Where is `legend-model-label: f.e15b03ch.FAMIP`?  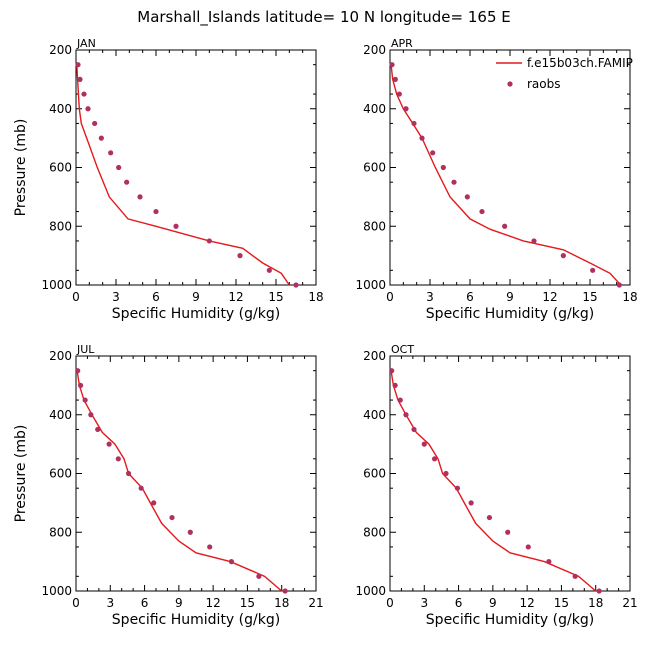 legend-model-label: f.e15b03ch.FAMIP is located at coordinates (580, 63).